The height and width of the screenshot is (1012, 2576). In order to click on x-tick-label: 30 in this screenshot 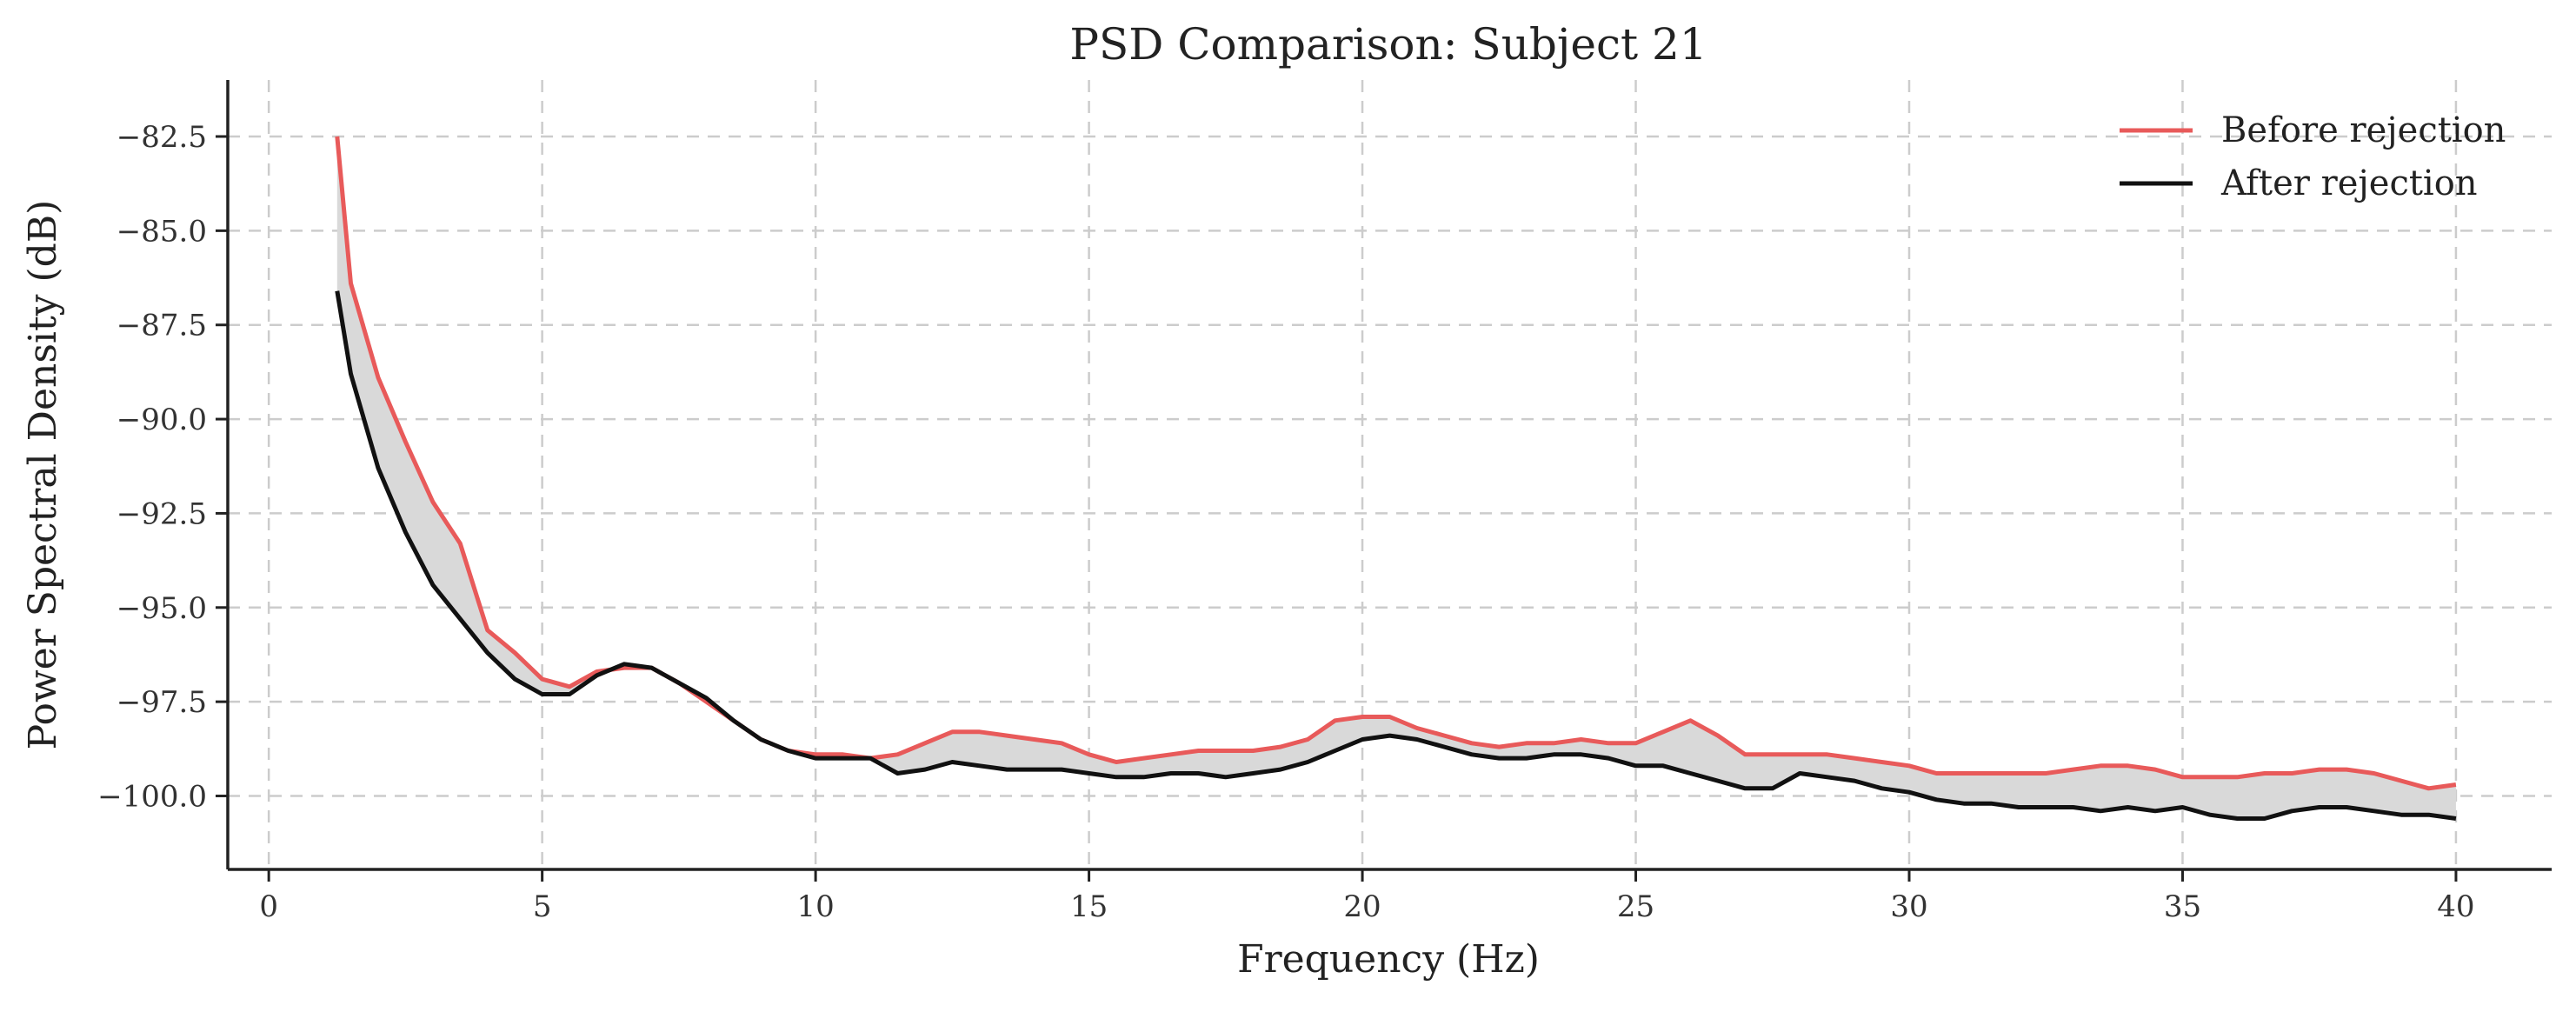, I will do `click(1908, 906)`.